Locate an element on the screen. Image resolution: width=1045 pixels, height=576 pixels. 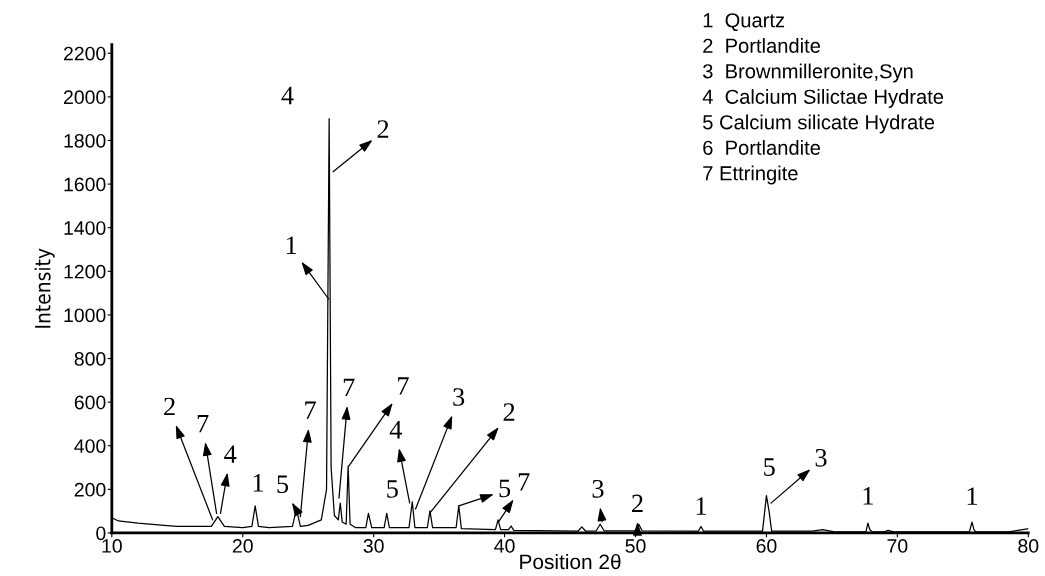
x-tick-label: 60 is located at coordinates (766, 546).